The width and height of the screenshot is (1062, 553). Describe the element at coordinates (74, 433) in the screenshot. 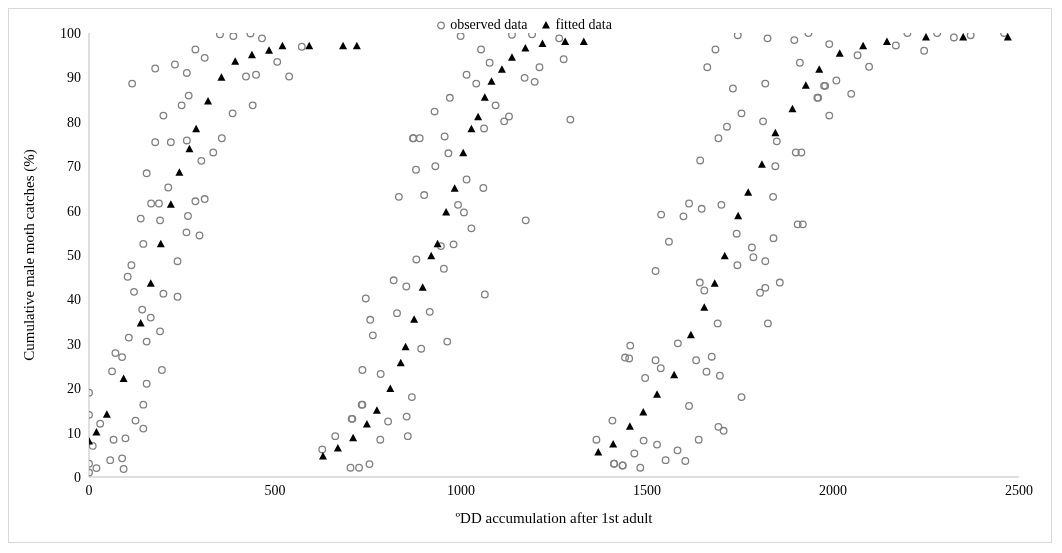

I see `y-tick-label: 10` at that location.